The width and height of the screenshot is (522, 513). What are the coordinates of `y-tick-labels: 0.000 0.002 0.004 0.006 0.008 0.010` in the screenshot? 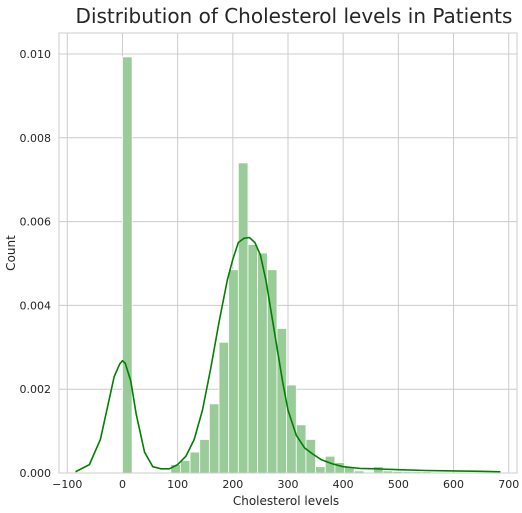 It's located at (36, 264).